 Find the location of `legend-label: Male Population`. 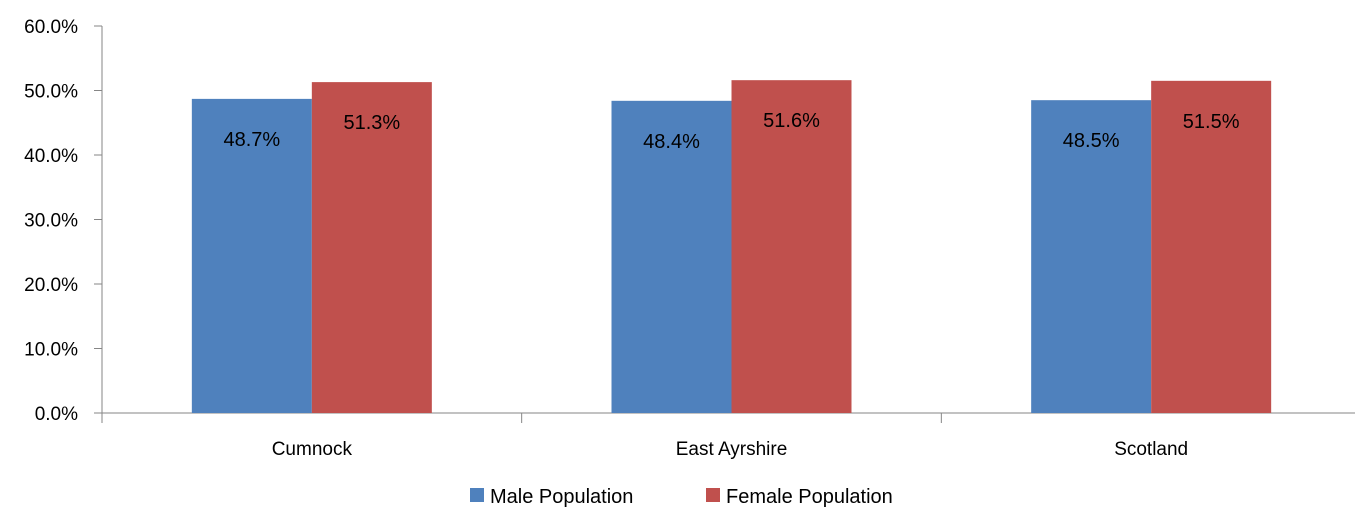

legend-label: Male Population is located at coordinates (561, 497).